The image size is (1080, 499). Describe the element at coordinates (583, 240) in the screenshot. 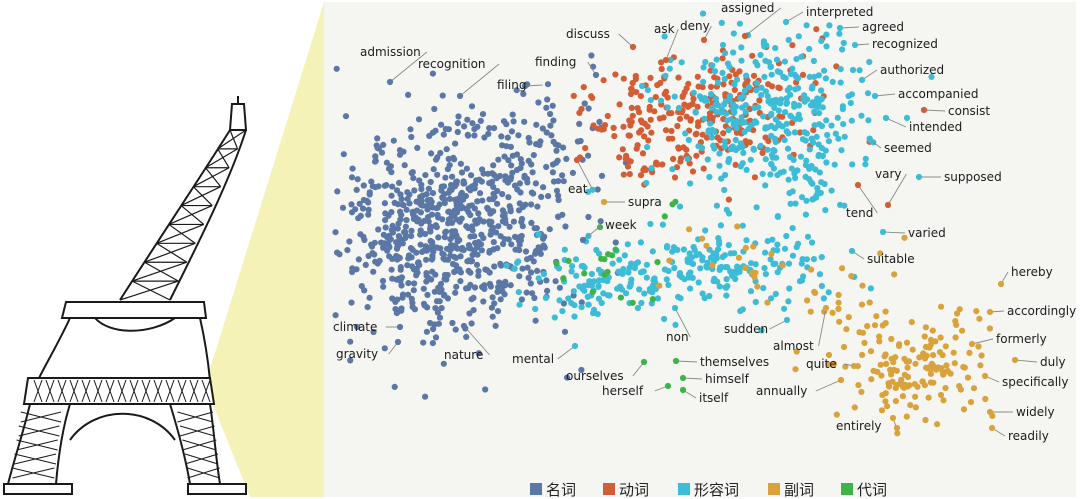

I see `labelled-point-week` at that location.